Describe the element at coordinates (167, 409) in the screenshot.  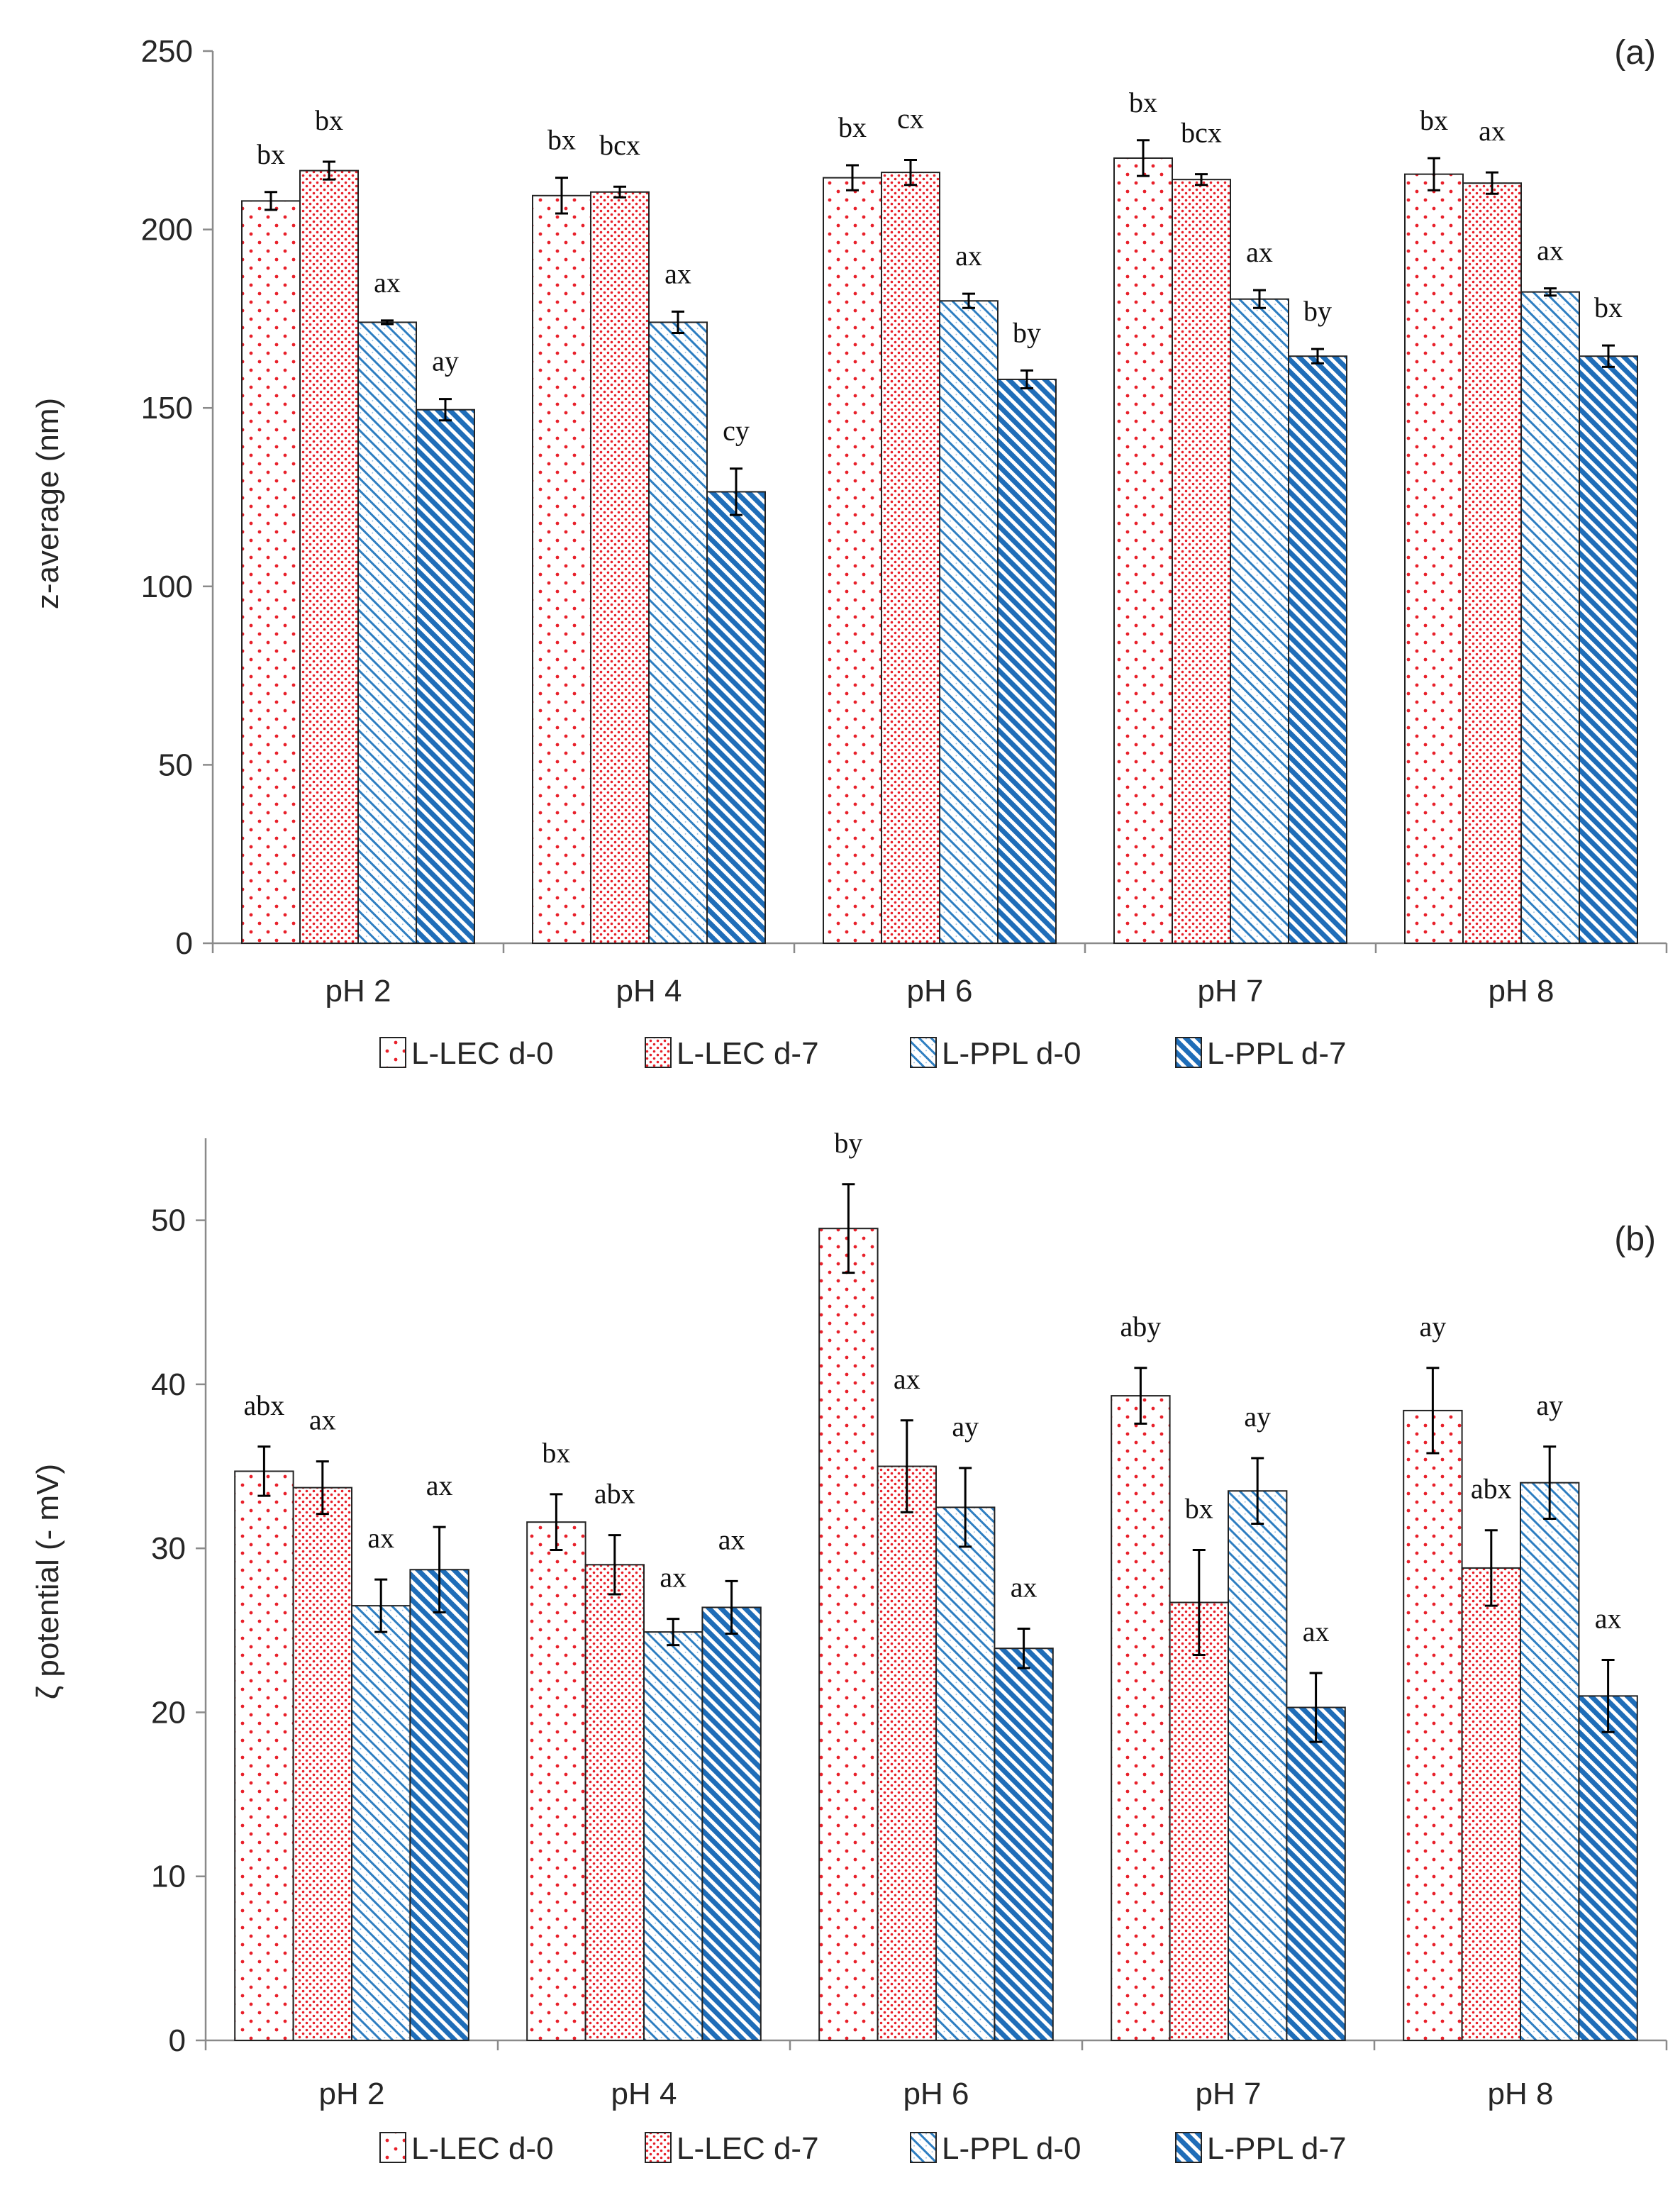
I see `y-tick-label: 150` at that location.